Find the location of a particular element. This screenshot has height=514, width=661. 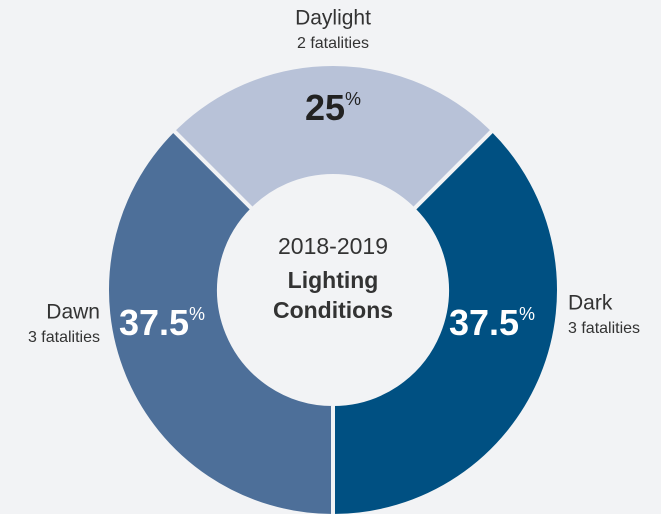

donut-slice is located at coordinates (333, 137).